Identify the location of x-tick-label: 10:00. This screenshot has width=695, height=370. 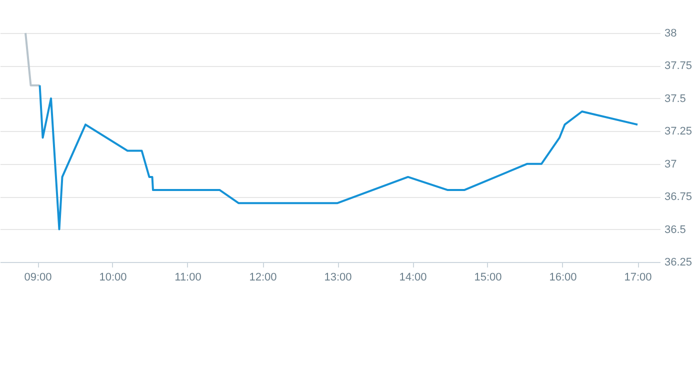
(113, 278).